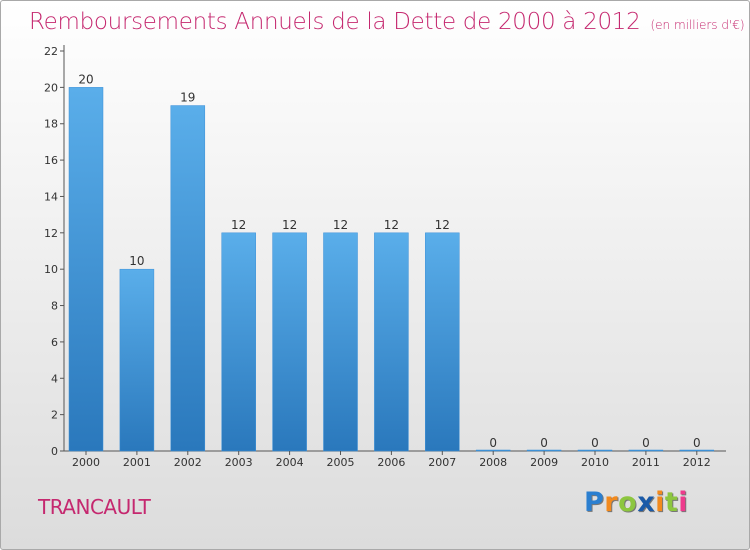 Image resolution: width=750 pixels, height=550 pixels. Describe the element at coordinates (290, 462) in the screenshot. I see `x-tick-label: 2004` at that location.